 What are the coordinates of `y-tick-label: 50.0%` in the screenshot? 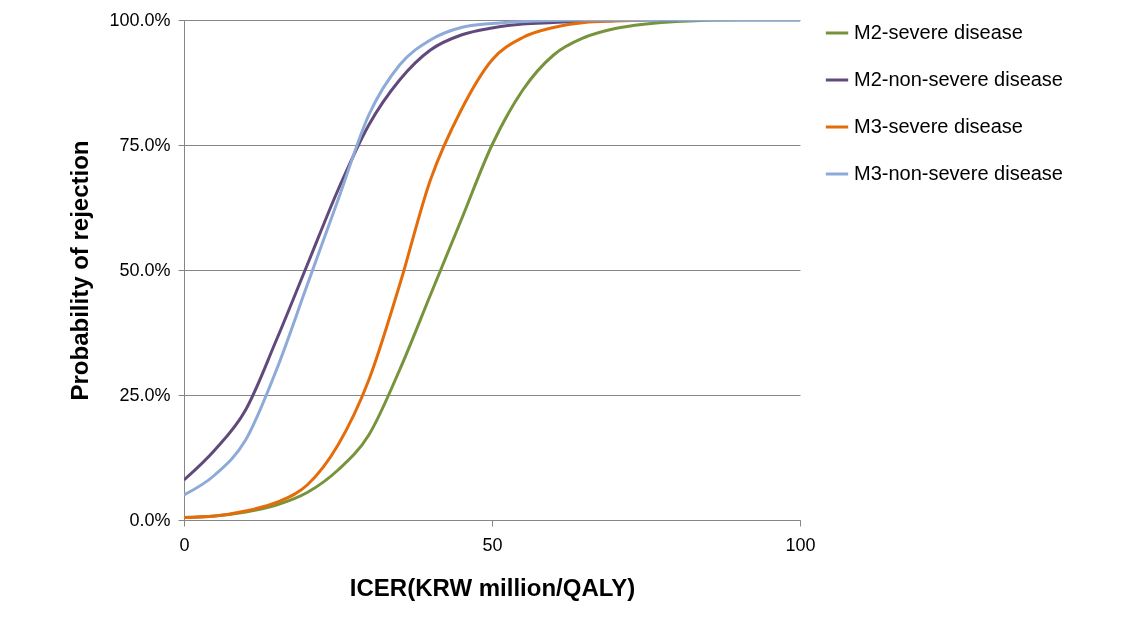 It's located at (145, 269).